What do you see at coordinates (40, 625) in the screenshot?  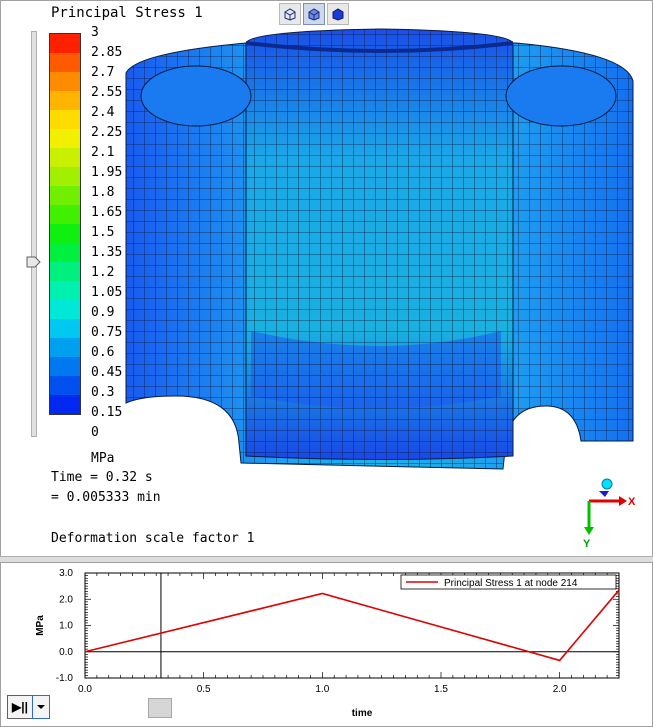 I see `y-axis-title: MPa` at bounding box center [40, 625].